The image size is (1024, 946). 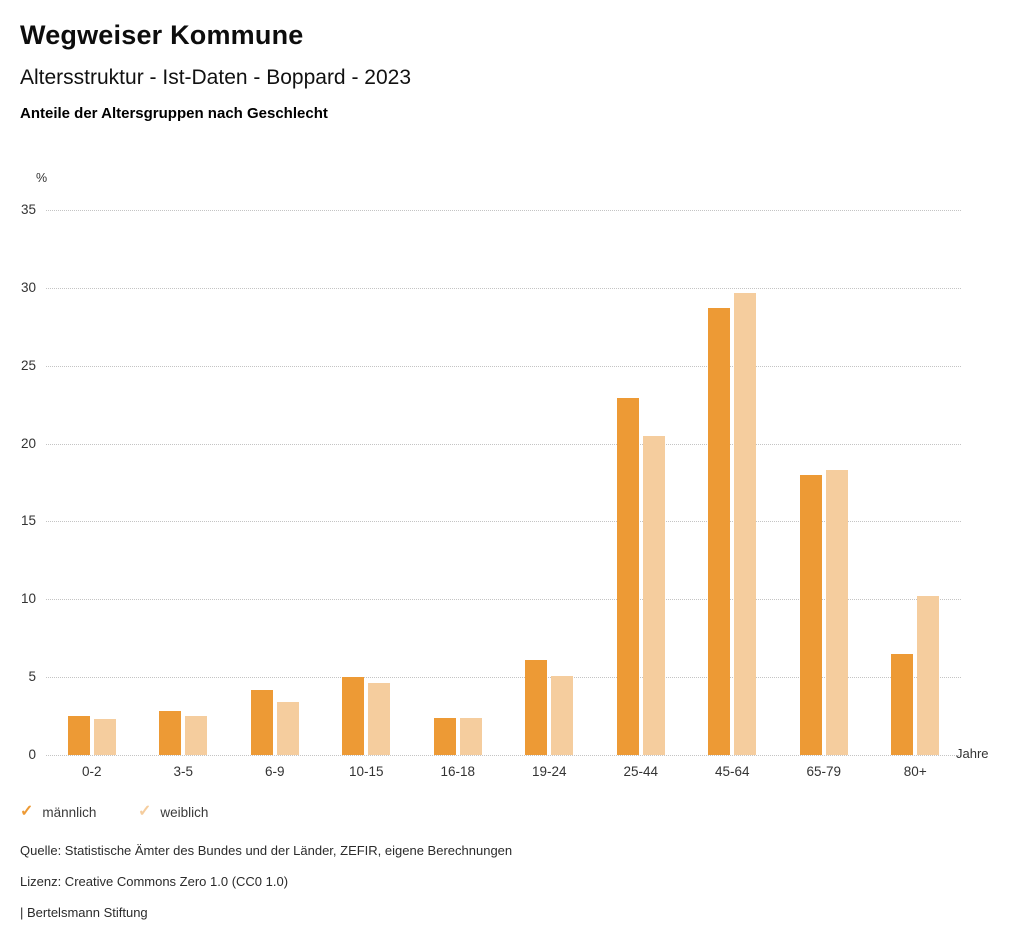 What do you see at coordinates (261, 722) in the screenshot?
I see `bar-männlich-6-9` at bounding box center [261, 722].